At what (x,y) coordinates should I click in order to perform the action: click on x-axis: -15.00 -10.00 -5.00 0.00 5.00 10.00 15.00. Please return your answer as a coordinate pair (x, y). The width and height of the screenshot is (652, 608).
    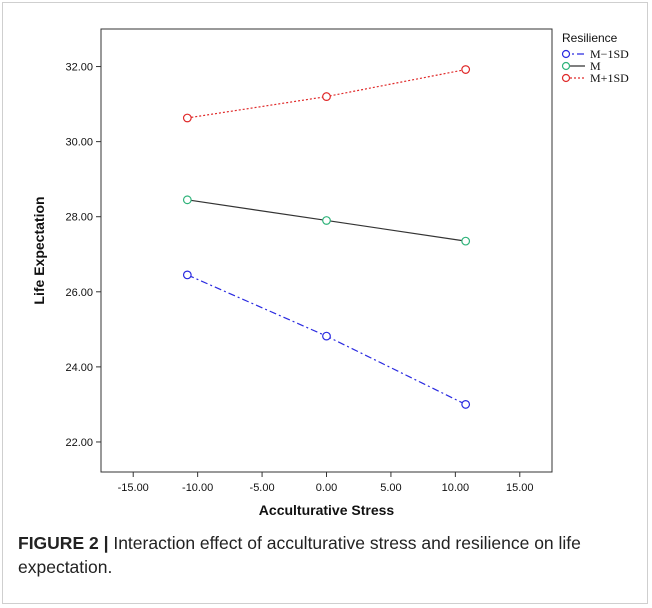
    Looking at the image, I should click on (326, 483).